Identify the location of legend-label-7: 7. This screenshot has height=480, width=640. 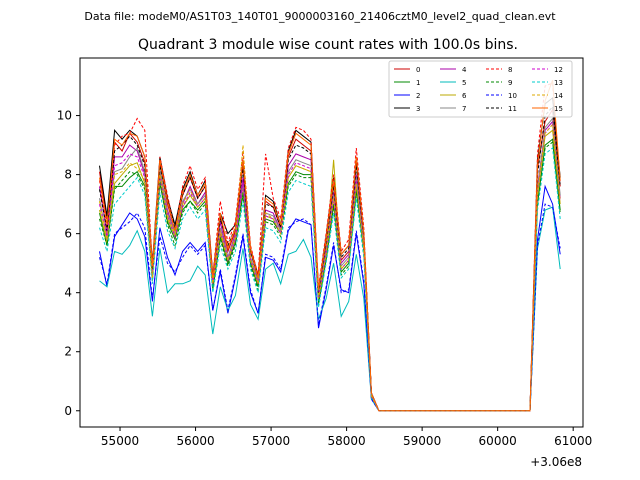
(464, 109).